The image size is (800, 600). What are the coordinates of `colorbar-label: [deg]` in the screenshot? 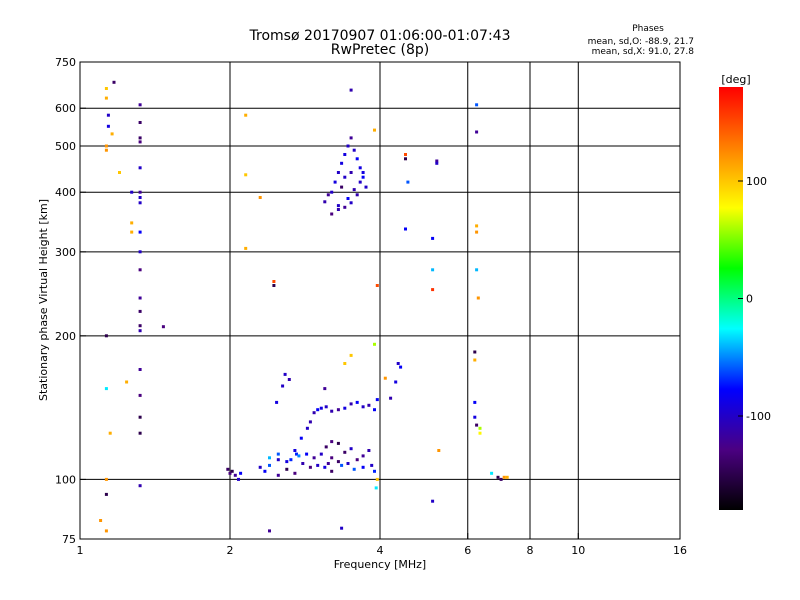 It's located at (735, 79).